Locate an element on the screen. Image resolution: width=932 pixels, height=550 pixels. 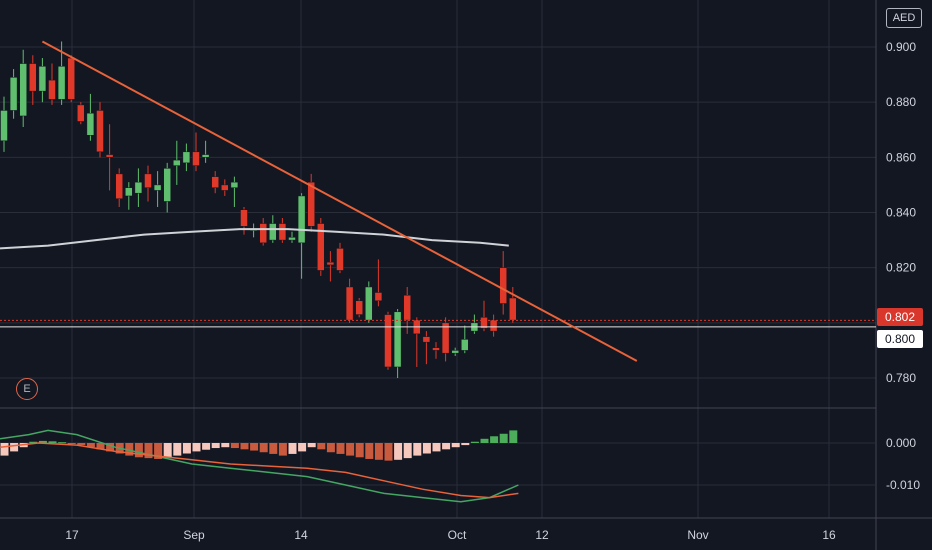
time-tick-label: Sep is located at coordinates (194, 535).